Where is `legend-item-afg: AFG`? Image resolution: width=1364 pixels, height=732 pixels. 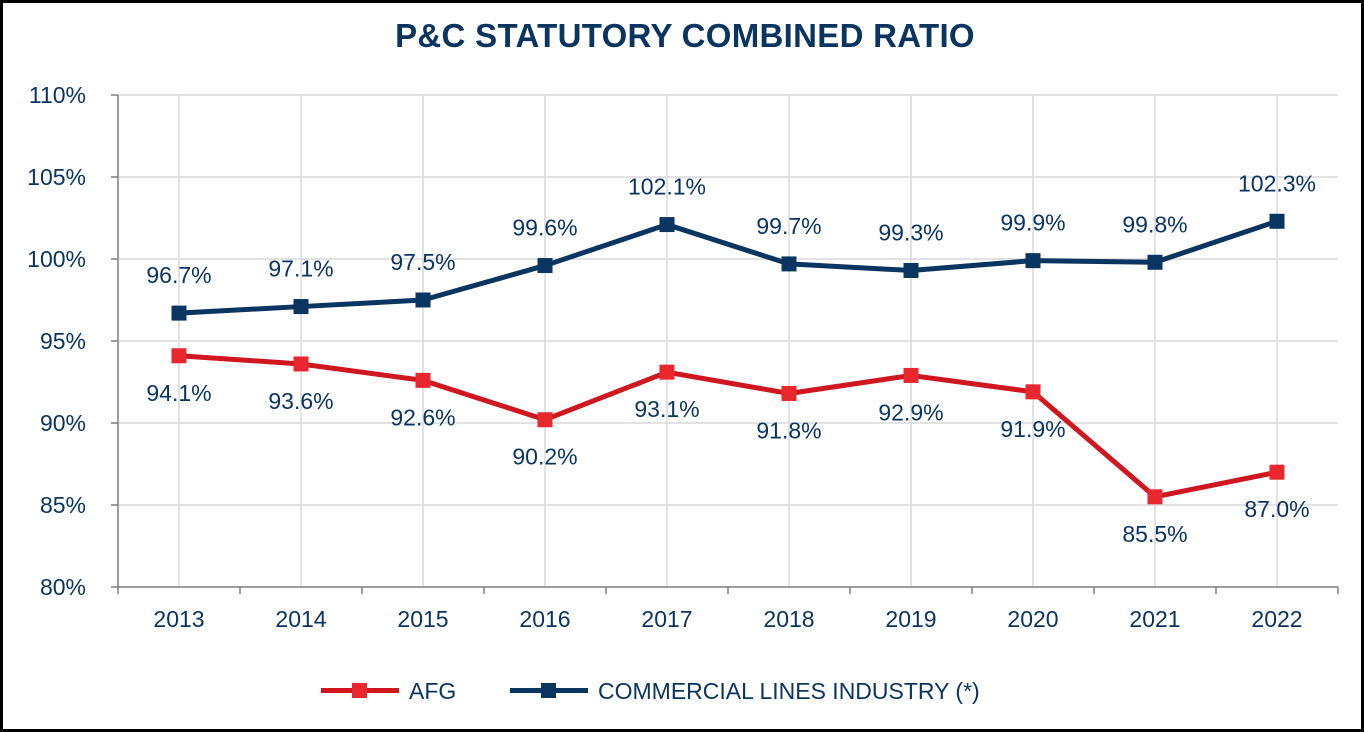 legend-item-afg: AFG is located at coordinates (388, 691).